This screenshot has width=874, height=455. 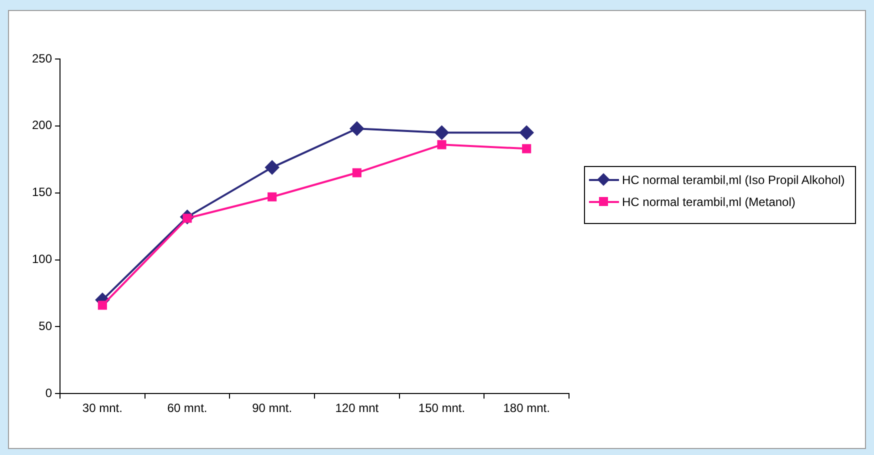 What do you see at coordinates (42, 125) in the screenshot?
I see `y-tick-label: 200` at bounding box center [42, 125].